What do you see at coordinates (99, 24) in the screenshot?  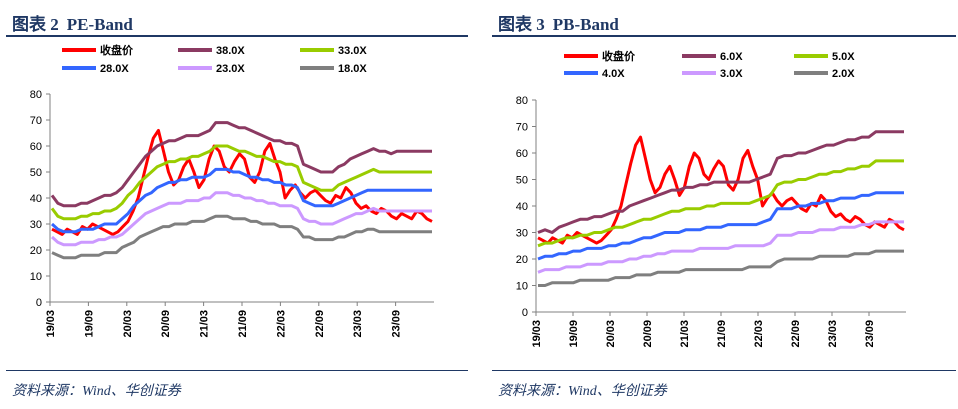 I see `figure-name: PE-Band` at bounding box center [99, 24].